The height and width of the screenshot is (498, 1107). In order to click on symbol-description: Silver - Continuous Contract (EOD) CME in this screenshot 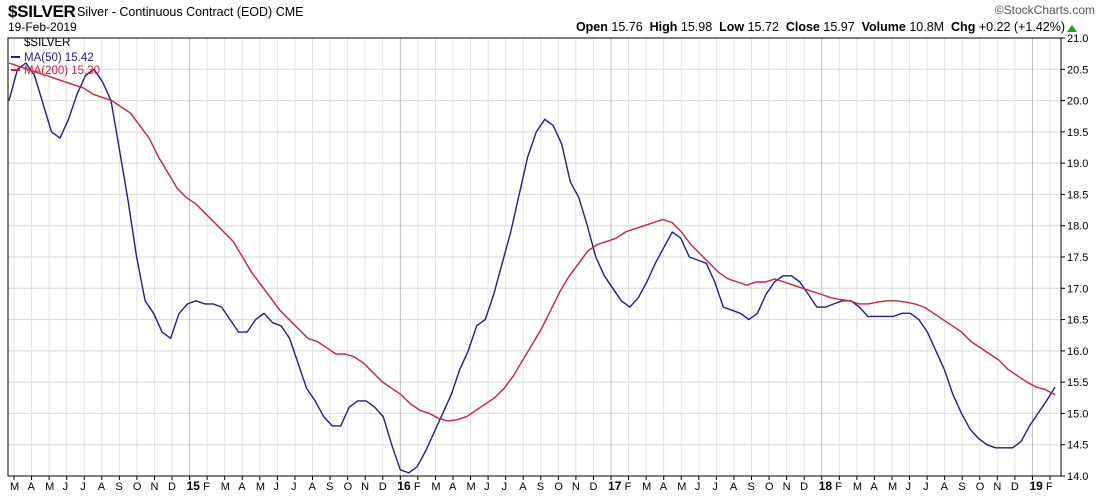, I will do `click(190, 12)`.